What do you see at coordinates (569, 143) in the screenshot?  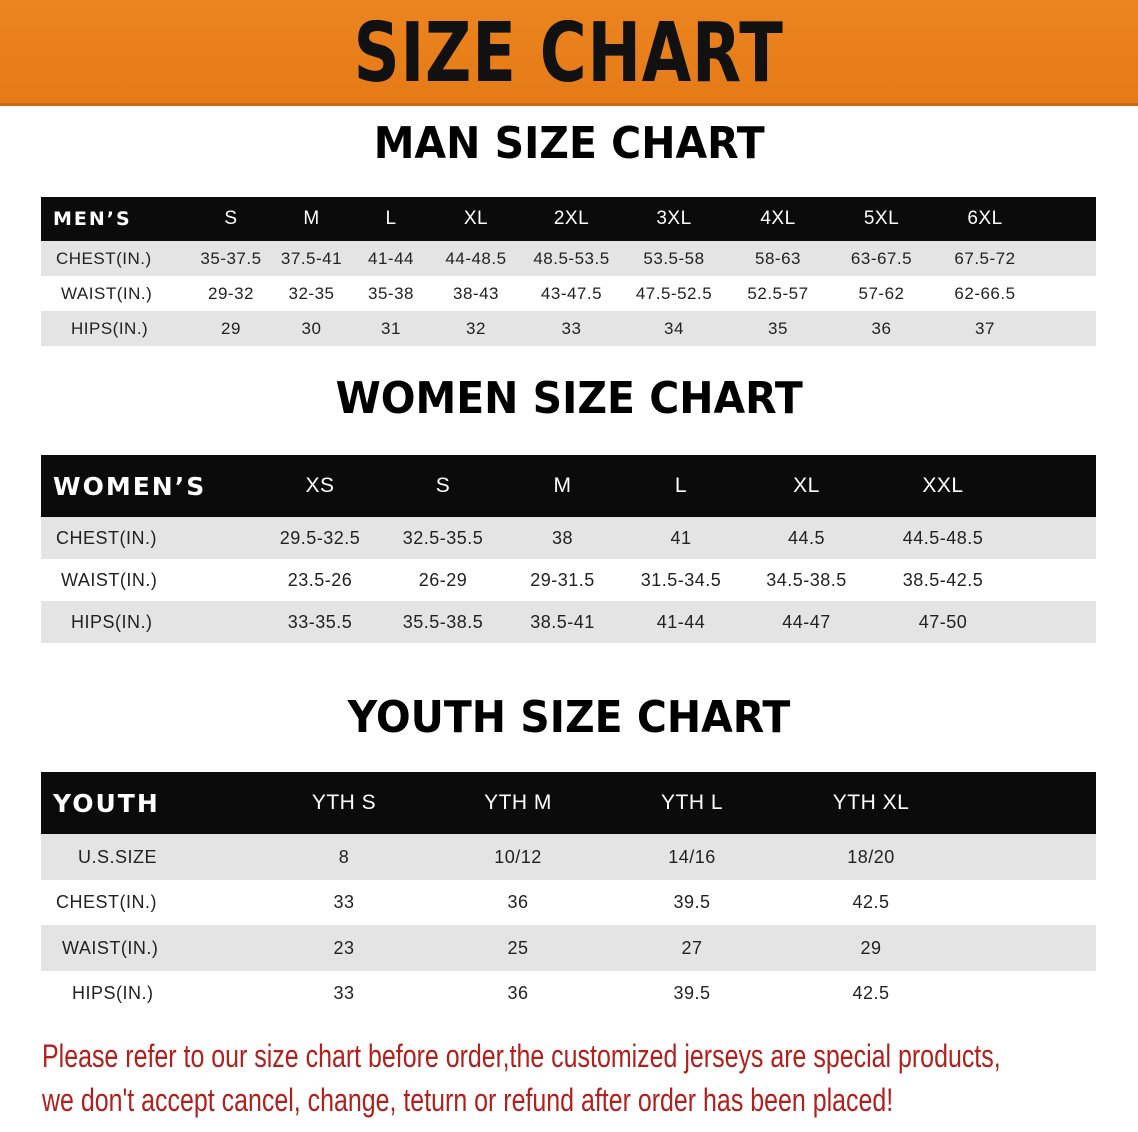 I see `men-section-title: MAN SIZE CHART` at bounding box center [569, 143].